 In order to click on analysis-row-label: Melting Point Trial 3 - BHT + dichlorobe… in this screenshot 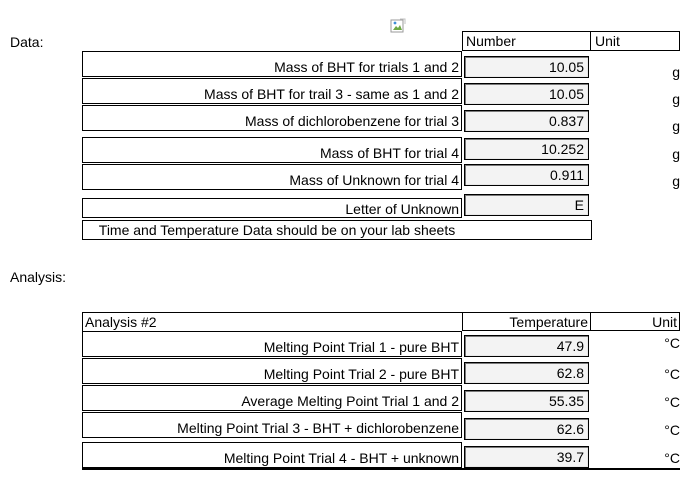, I will do `click(272, 425)`.